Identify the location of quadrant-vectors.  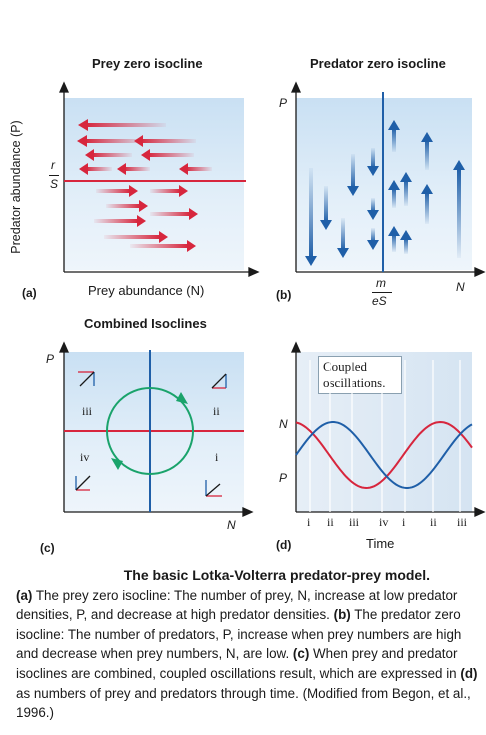
(151, 434).